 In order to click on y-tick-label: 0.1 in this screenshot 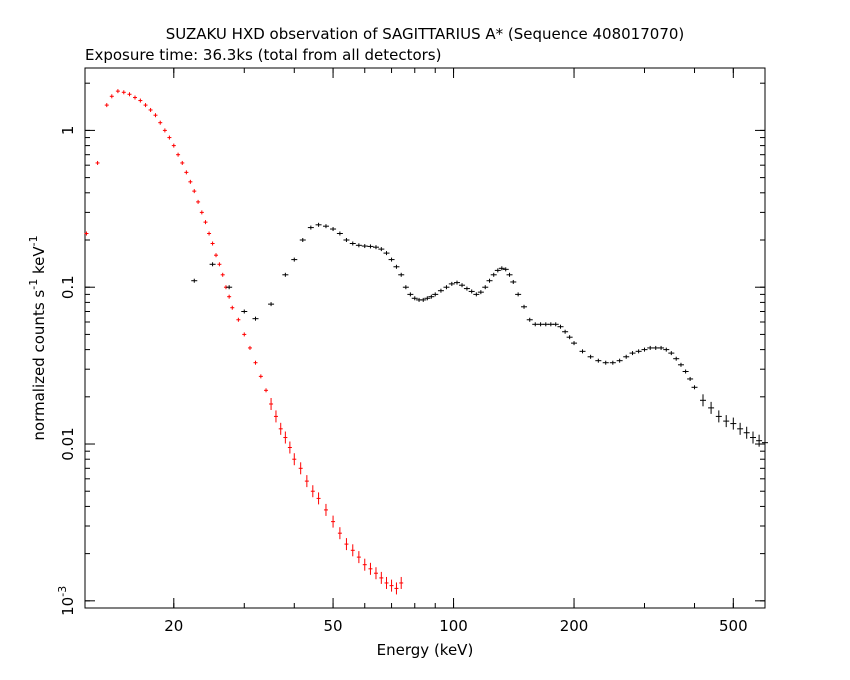, I will do `click(68, 287)`.